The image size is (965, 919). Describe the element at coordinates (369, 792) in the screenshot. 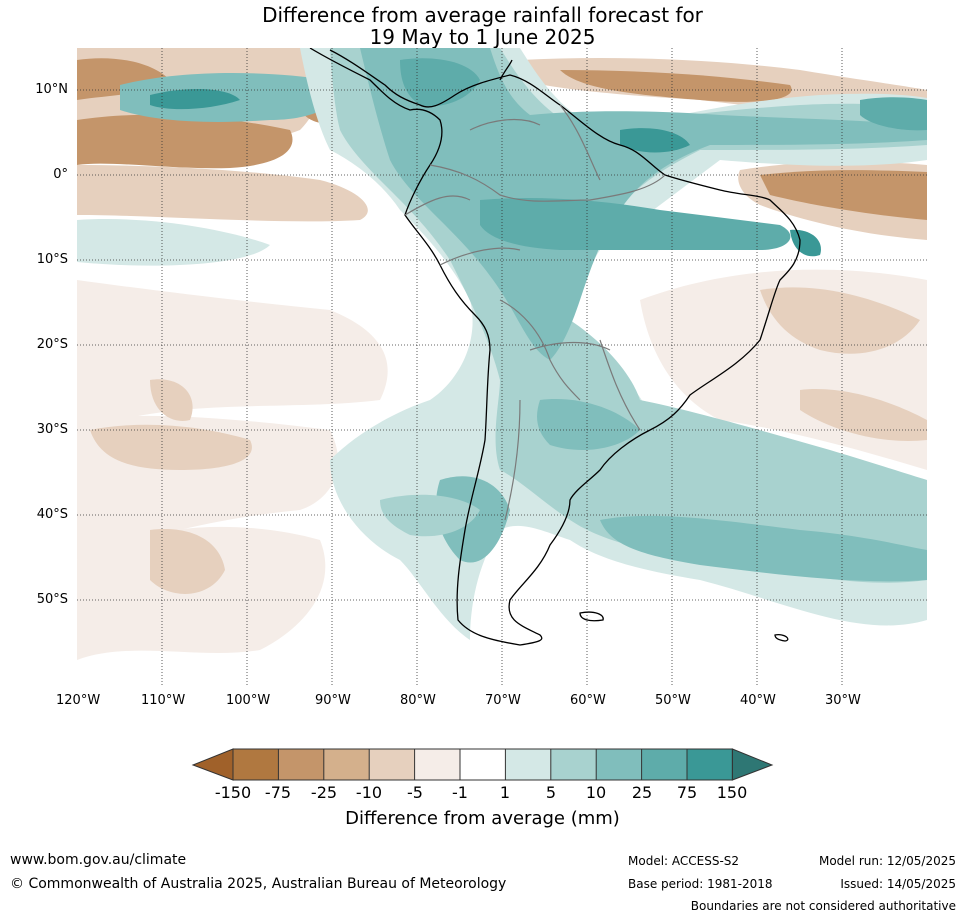

I see `colorbar-tick-label: -10` at that location.